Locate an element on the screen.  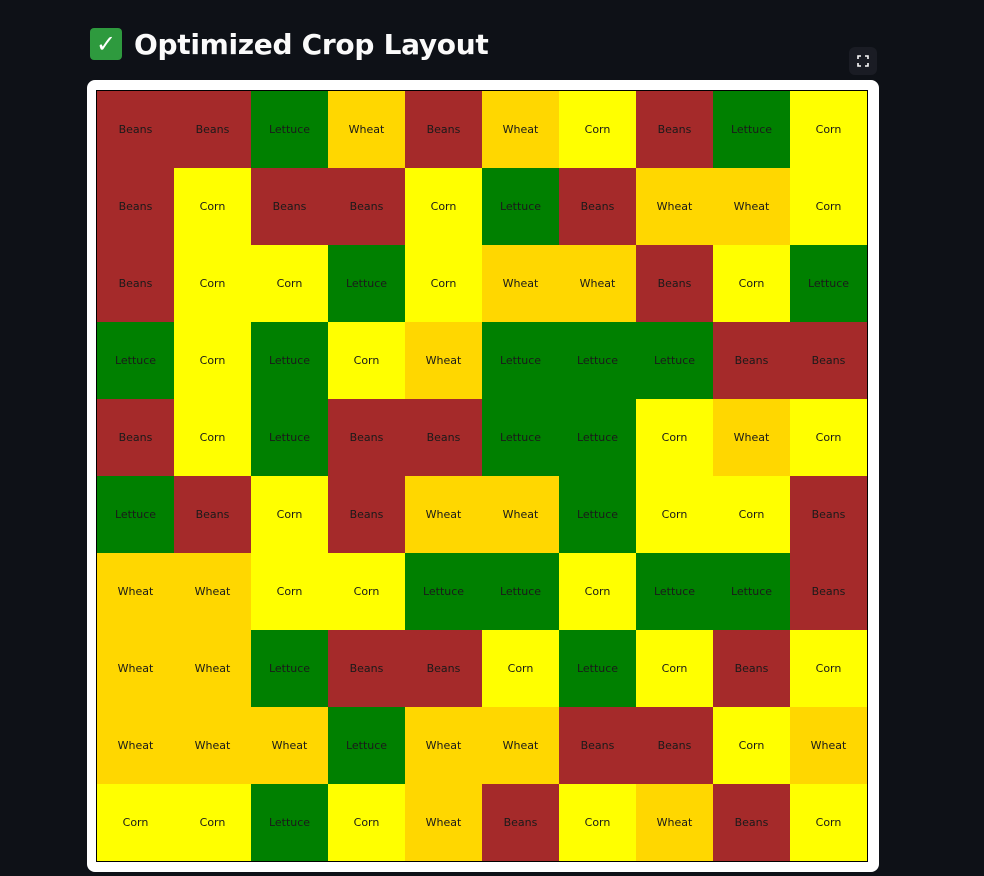
check-mark-icon: ✓ is located at coordinates (106, 44).